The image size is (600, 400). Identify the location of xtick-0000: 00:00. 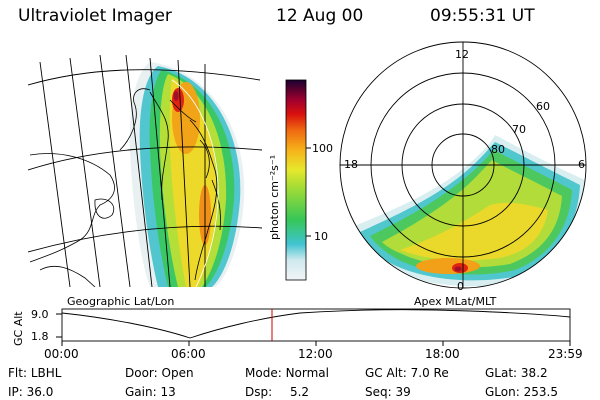
(61, 354).